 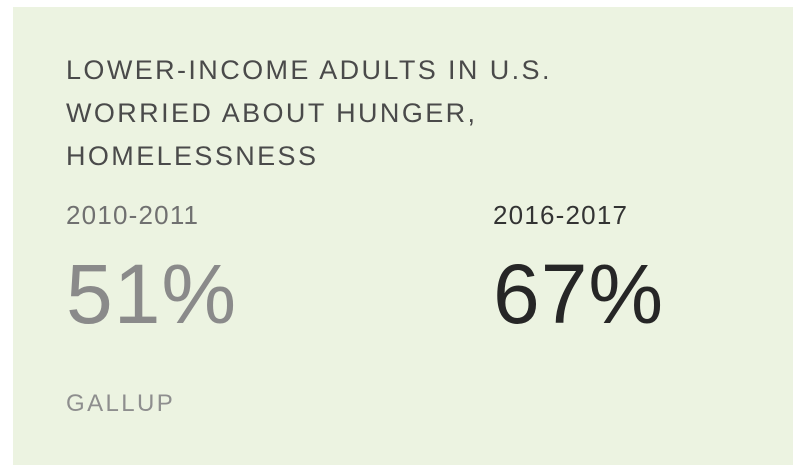 What do you see at coordinates (272, 113) in the screenshot?
I see `title-line-2: WORRIED ABOUT HUNGER,` at bounding box center [272, 113].